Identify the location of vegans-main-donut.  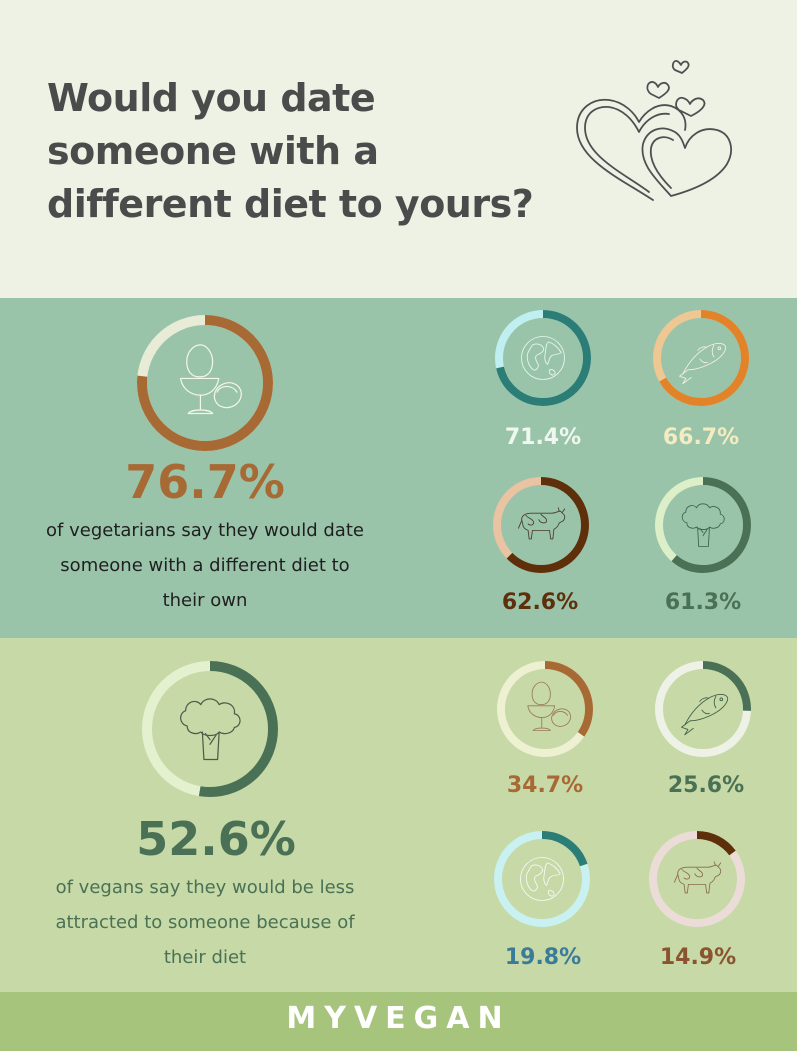
(210, 729).